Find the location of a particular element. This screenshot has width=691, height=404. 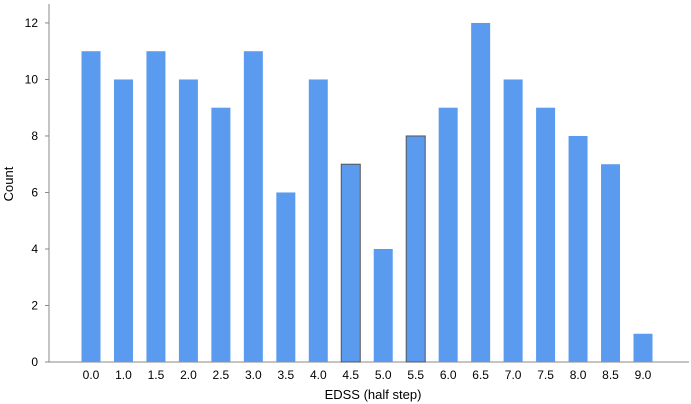

bar-6.5 is located at coordinates (481, 192).